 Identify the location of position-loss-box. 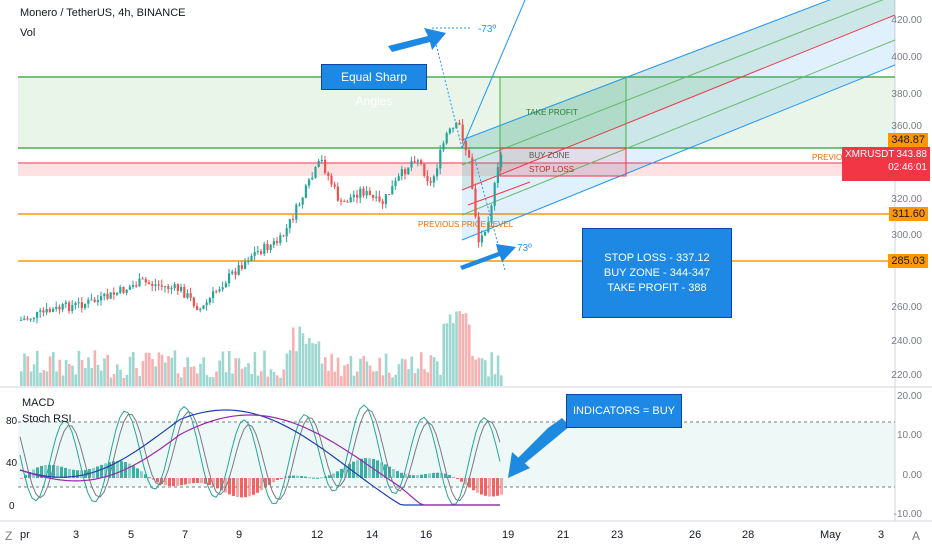
(563, 162).